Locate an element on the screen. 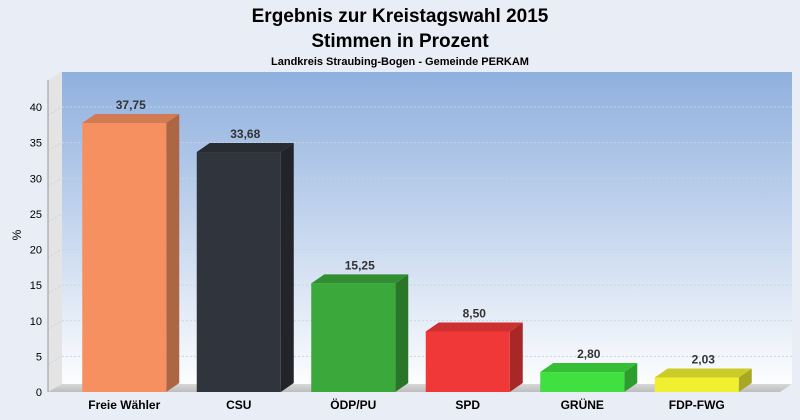 This screenshot has height=420, width=800. value-label: 2,03 is located at coordinates (704, 360).